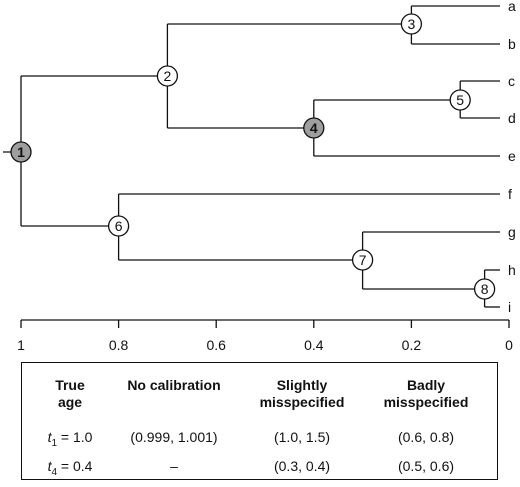 This screenshot has width=520, height=487. What do you see at coordinates (70, 393) in the screenshot?
I see `header-true-age: True age` at bounding box center [70, 393].